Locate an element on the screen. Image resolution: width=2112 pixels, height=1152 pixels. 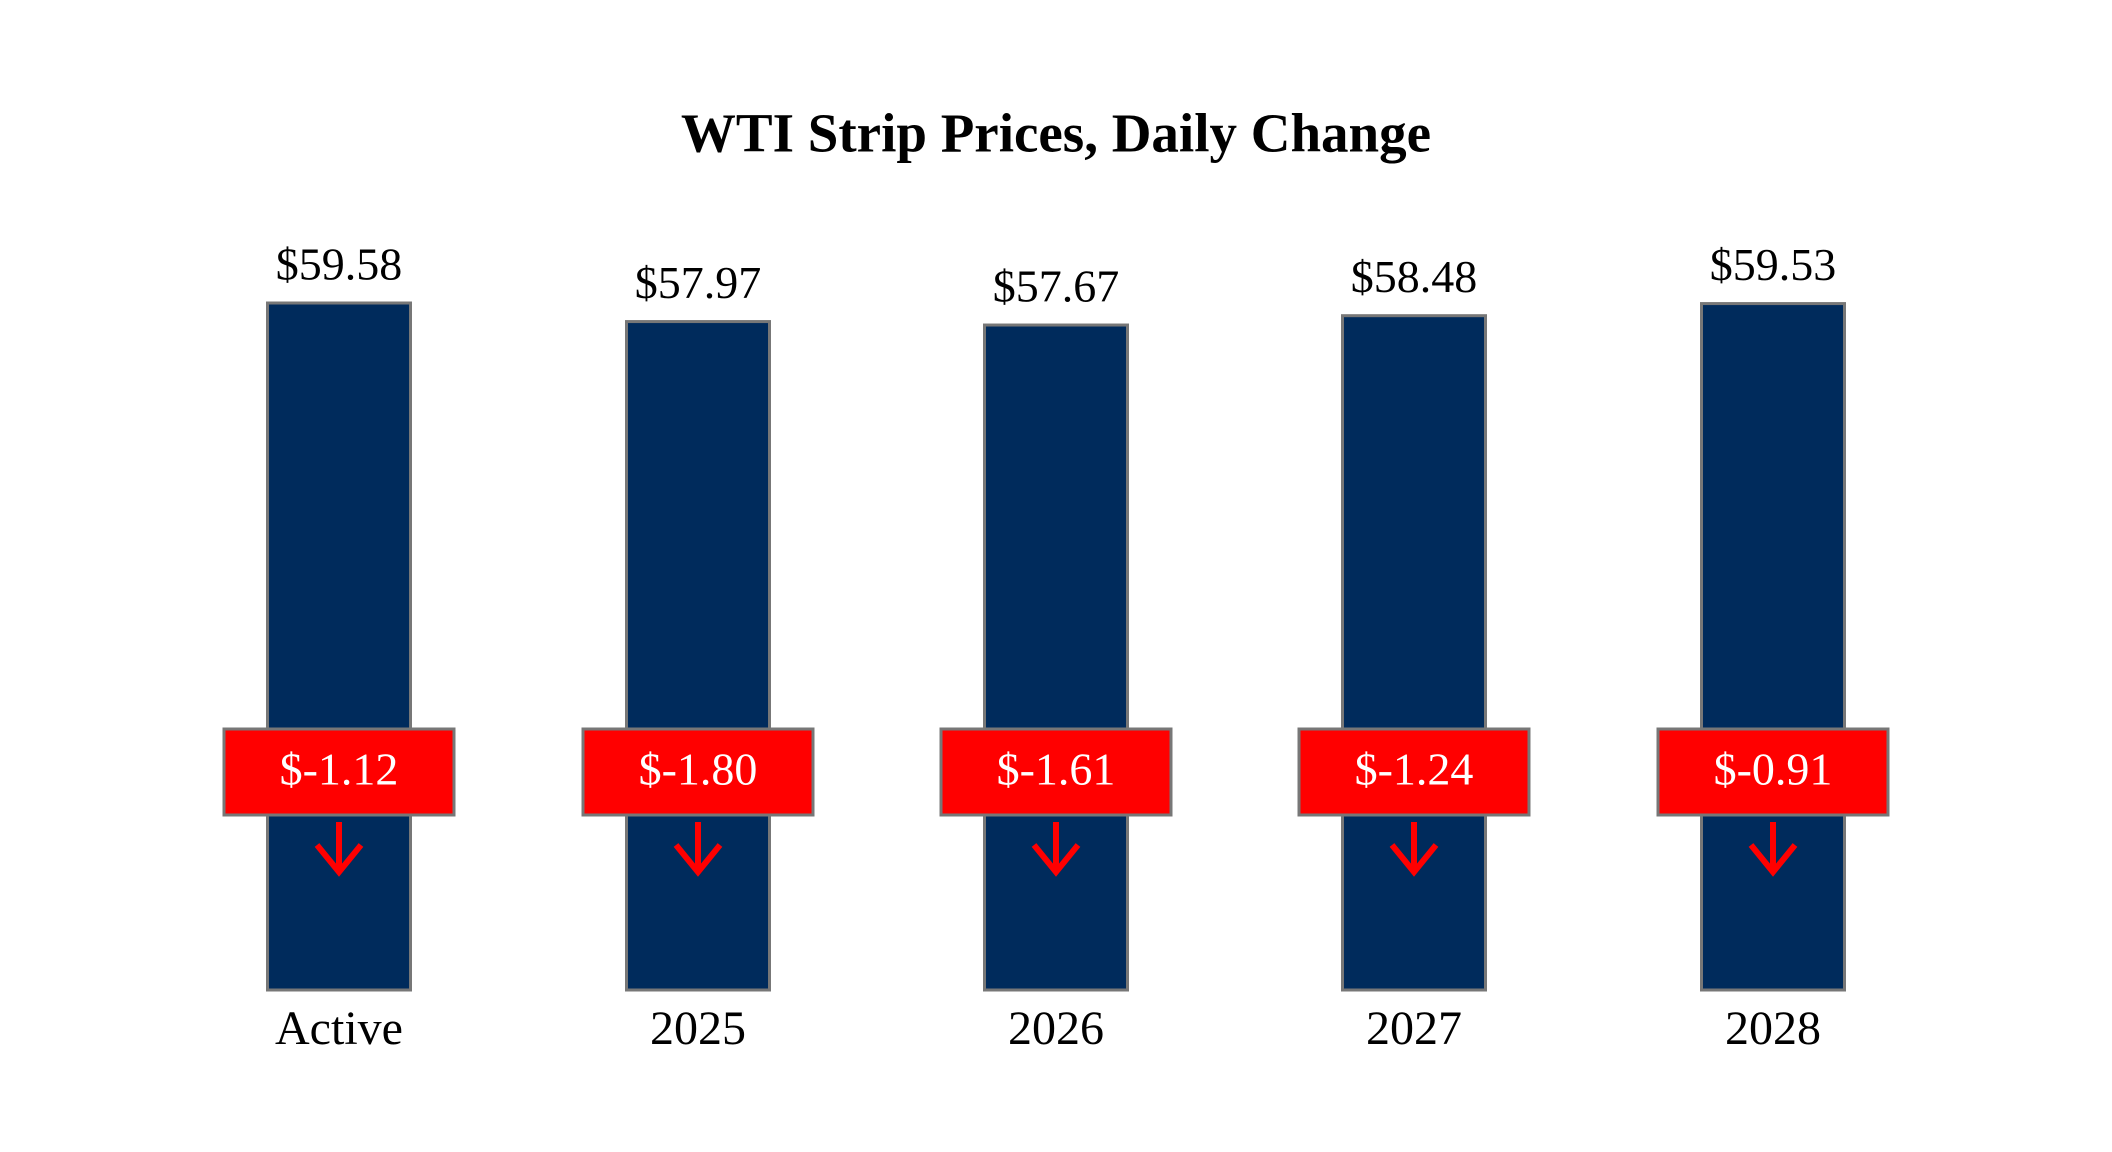
value-label: $57.67 is located at coordinates (1056, 286).